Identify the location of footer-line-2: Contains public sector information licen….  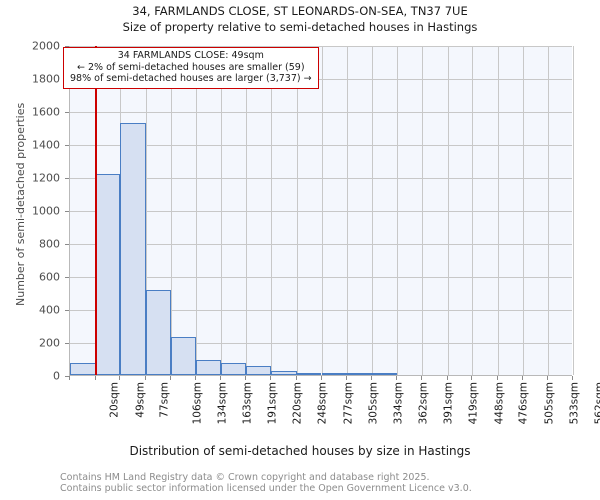
(266, 488).